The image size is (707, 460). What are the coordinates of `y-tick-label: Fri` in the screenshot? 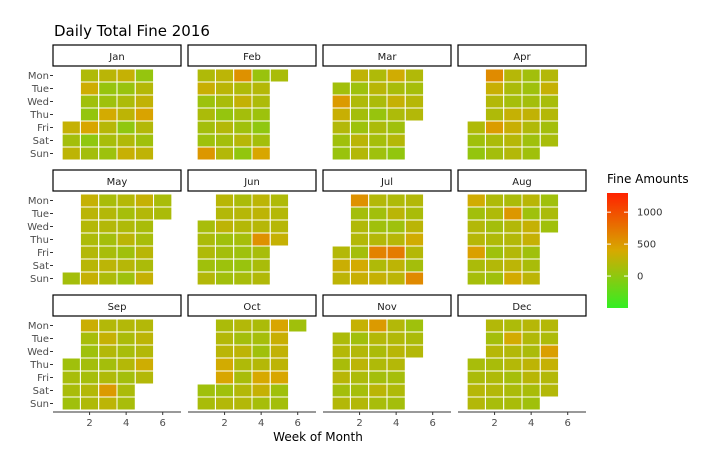 It's located at (43, 378).